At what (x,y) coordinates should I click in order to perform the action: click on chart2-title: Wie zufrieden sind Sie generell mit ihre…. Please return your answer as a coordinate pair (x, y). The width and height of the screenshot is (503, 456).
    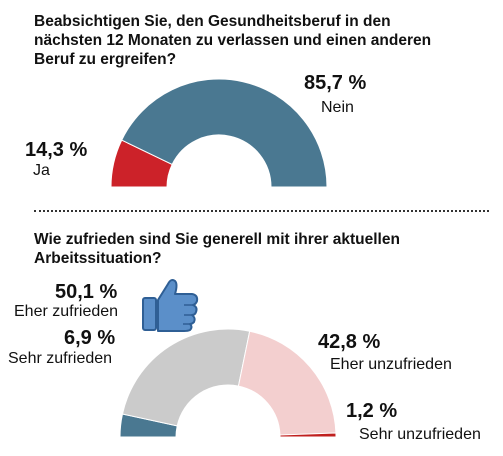
    Looking at the image, I should click on (217, 249).